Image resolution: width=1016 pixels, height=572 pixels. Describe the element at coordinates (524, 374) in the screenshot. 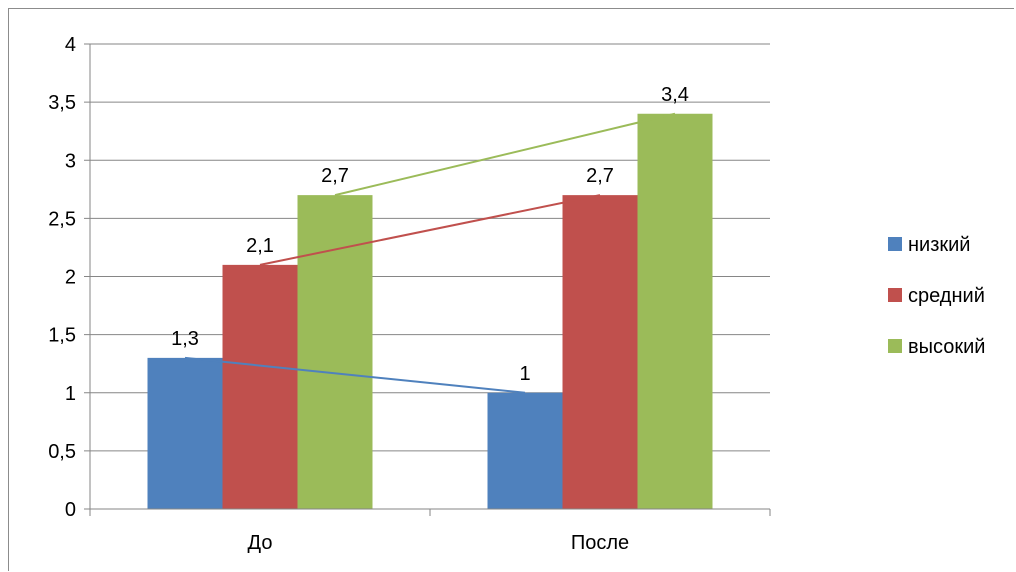

I see `data-label: 1` at that location.